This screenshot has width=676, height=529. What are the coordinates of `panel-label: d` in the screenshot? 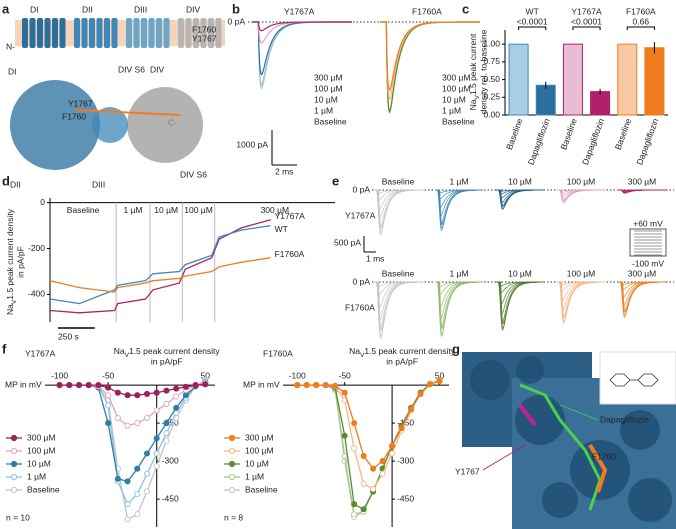 It's located at (6, 180).